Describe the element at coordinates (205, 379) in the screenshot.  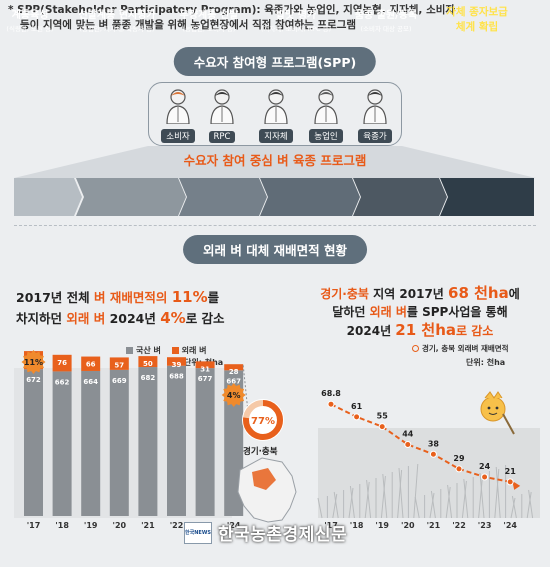
I see `bar-domestic-label: 677` at that location.